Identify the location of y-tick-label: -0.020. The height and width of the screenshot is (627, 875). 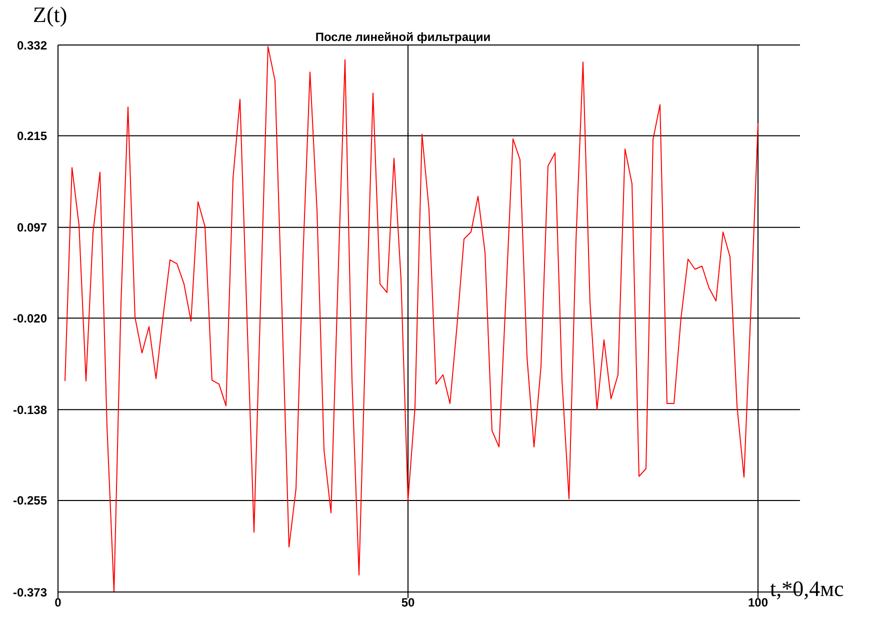
(30, 318).